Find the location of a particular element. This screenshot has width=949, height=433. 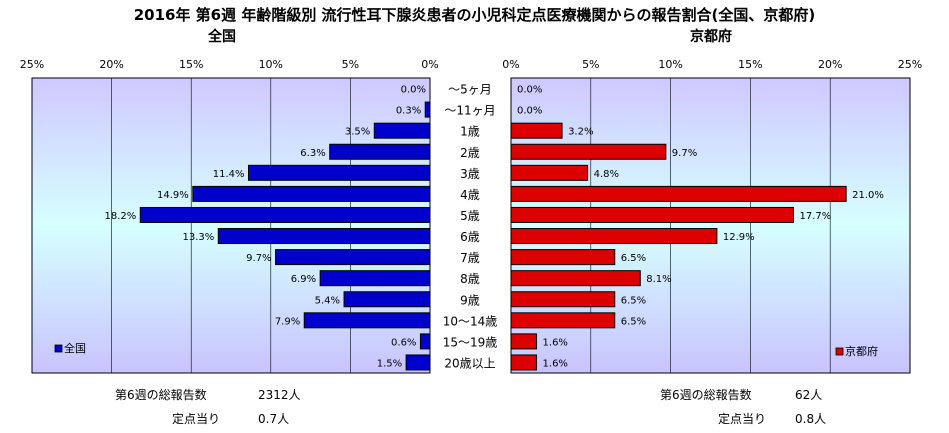

category-label: 6歳 is located at coordinates (470, 237).